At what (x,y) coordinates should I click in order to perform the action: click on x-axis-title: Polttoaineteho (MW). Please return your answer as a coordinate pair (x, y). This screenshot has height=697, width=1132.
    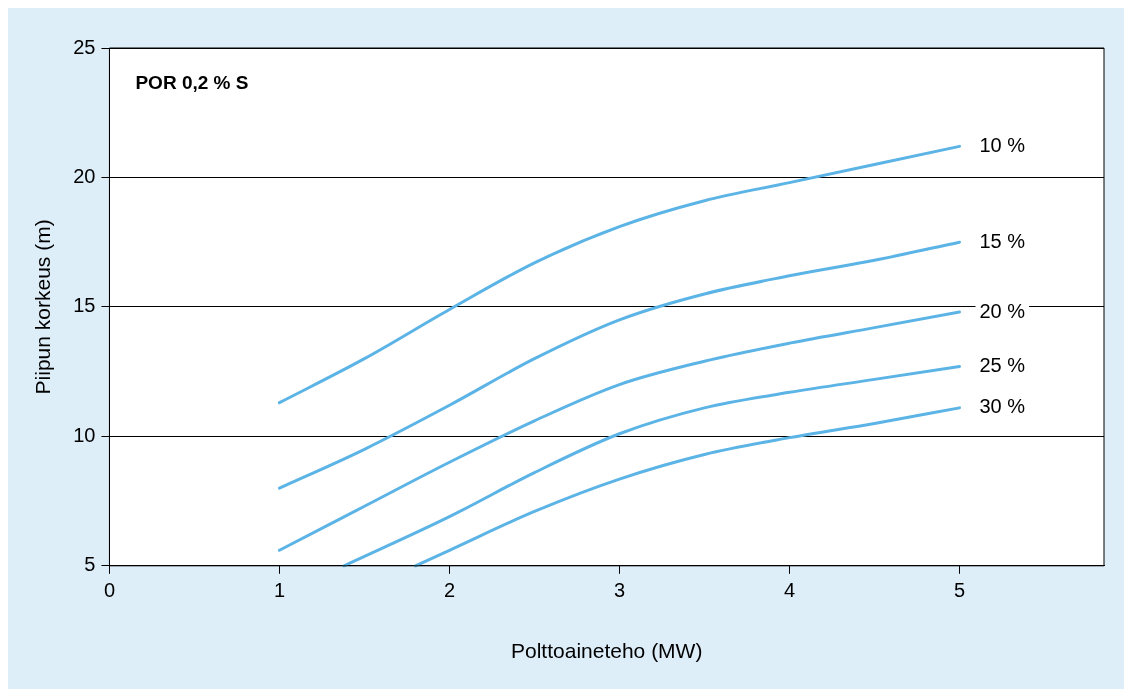
    Looking at the image, I should click on (607, 651).